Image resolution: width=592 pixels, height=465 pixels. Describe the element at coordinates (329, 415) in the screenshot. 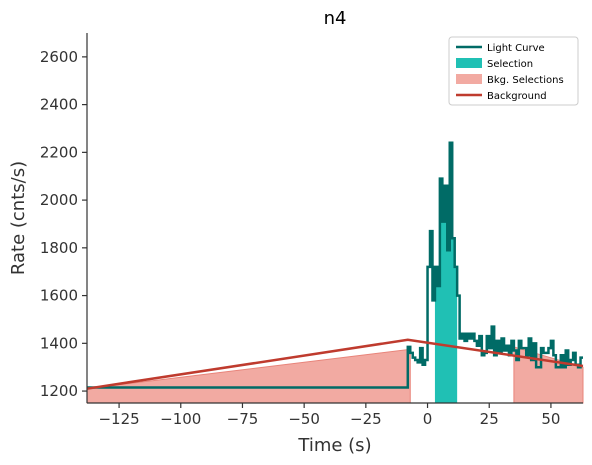

I see `x-axis-ticks: −125 −100 −75 −50 −25 0 25 50` at that location.